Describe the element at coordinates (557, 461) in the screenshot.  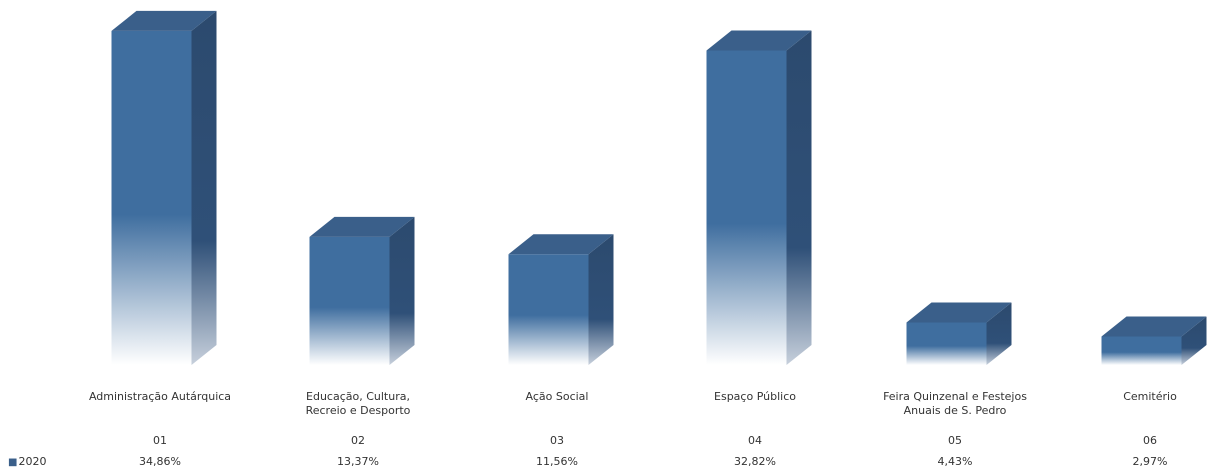
I see `data-value-label: 11,56%` at that location.